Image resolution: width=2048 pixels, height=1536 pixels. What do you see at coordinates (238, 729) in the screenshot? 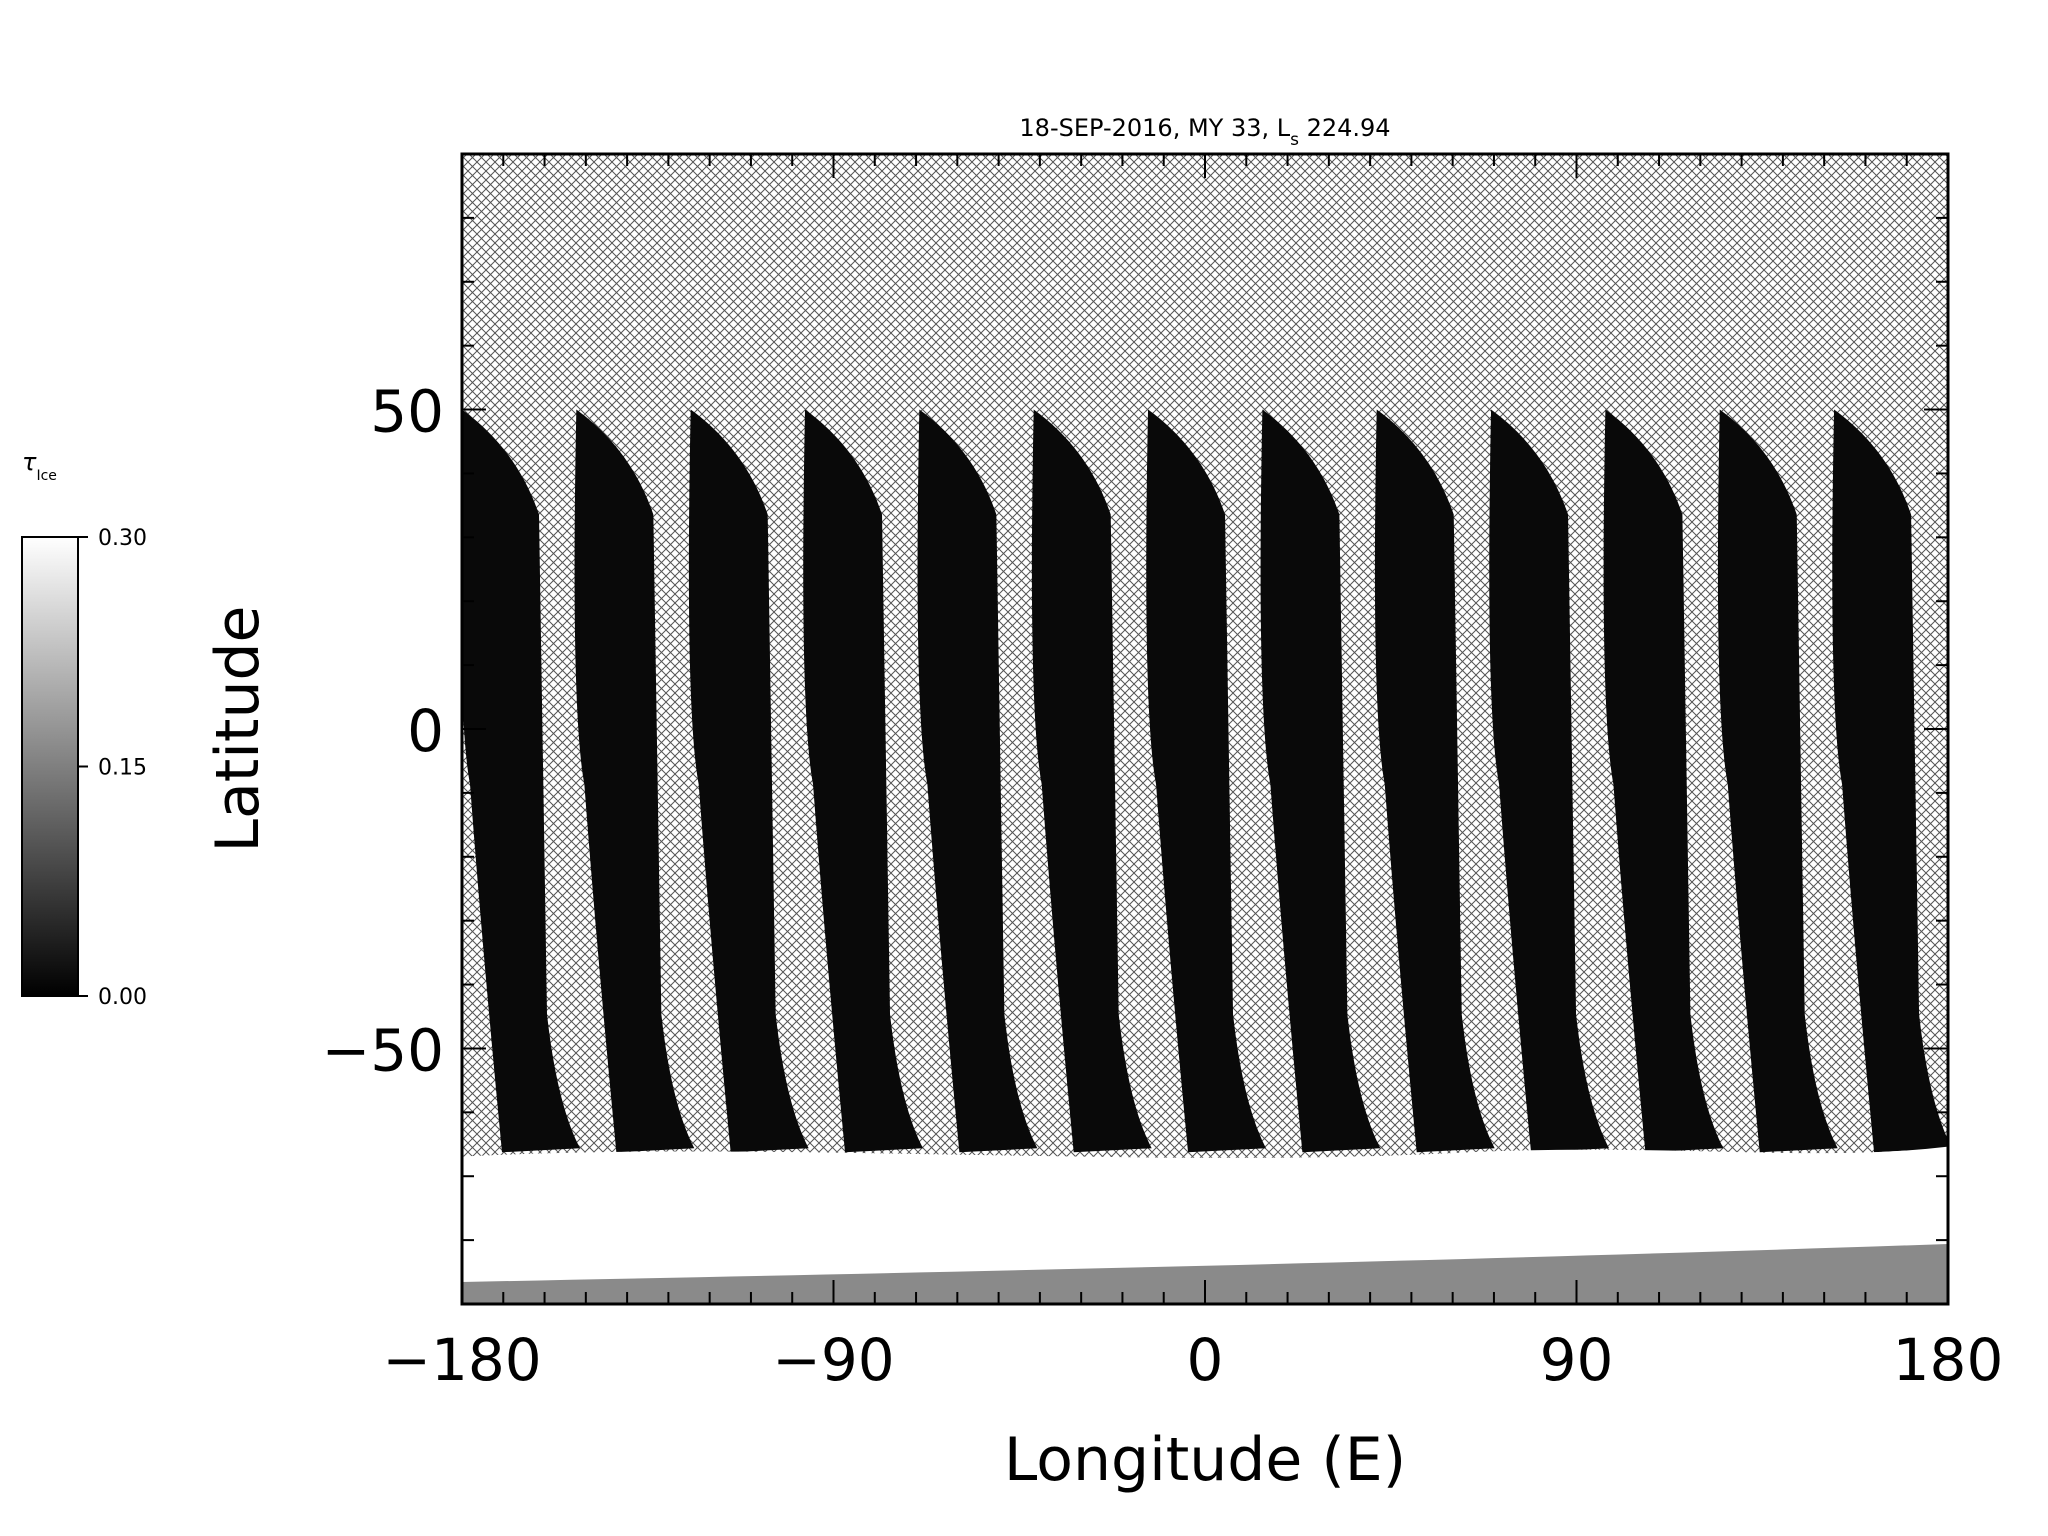
I see `y-axis-label: Latitude` at bounding box center [238, 729].